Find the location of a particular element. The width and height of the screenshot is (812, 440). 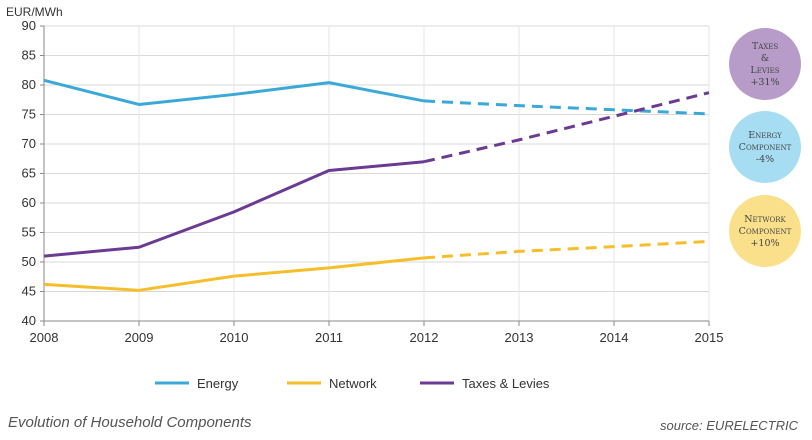

x-tick-label: 2011 is located at coordinates (329, 337).